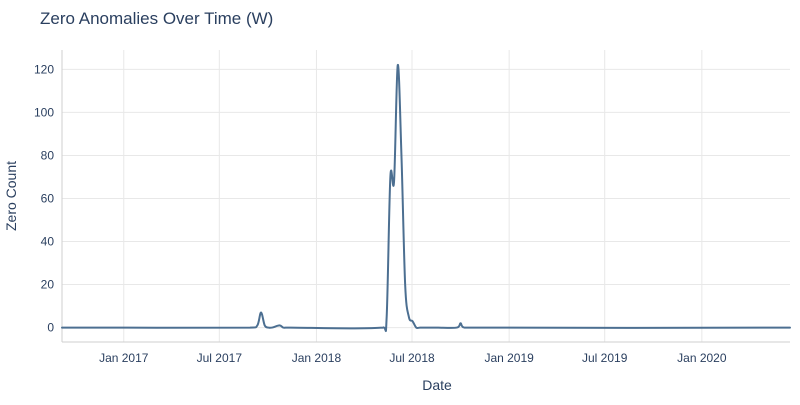 The height and width of the screenshot is (405, 800). Describe the element at coordinates (702, 358) in the screenshot. I see `x-tick-label: Jan 2020` at that location.